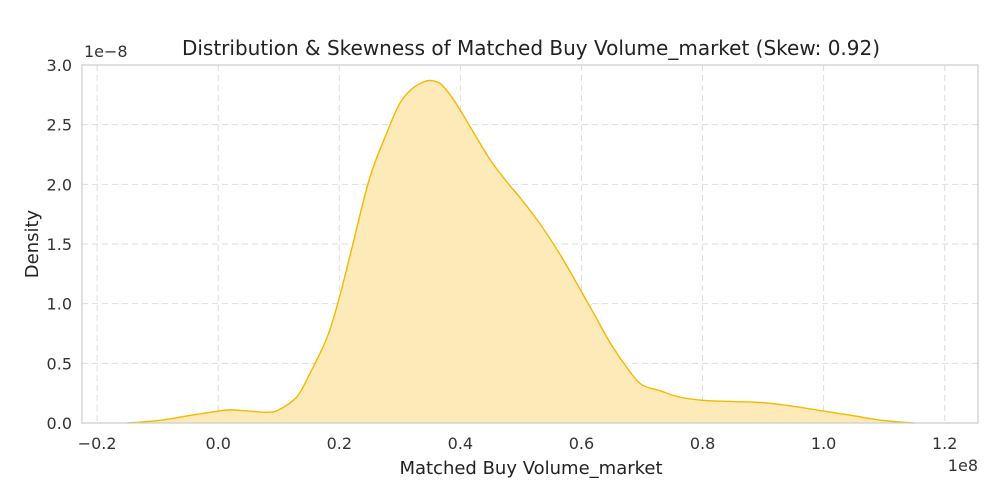  I want to click on y-tick-label: 2.0, so click(59, 184).